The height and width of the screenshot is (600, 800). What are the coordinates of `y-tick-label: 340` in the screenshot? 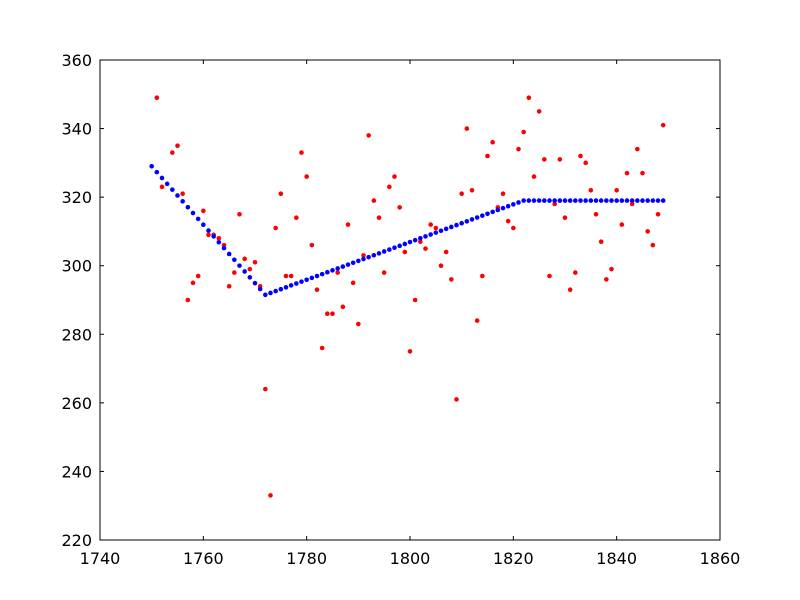 It's located at (76, 129).